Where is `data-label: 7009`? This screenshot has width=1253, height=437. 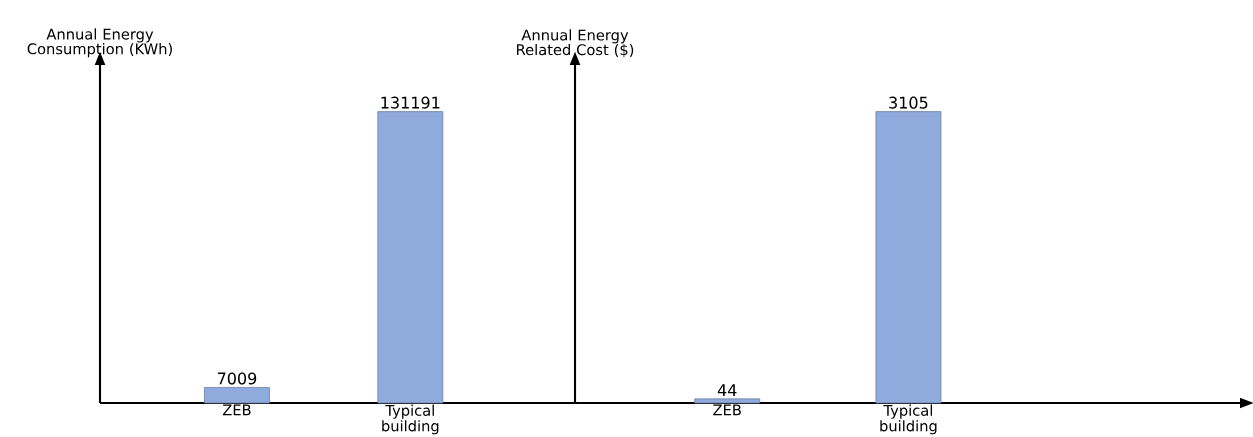 data-label: 7009 is located at coordinates (237, 378).